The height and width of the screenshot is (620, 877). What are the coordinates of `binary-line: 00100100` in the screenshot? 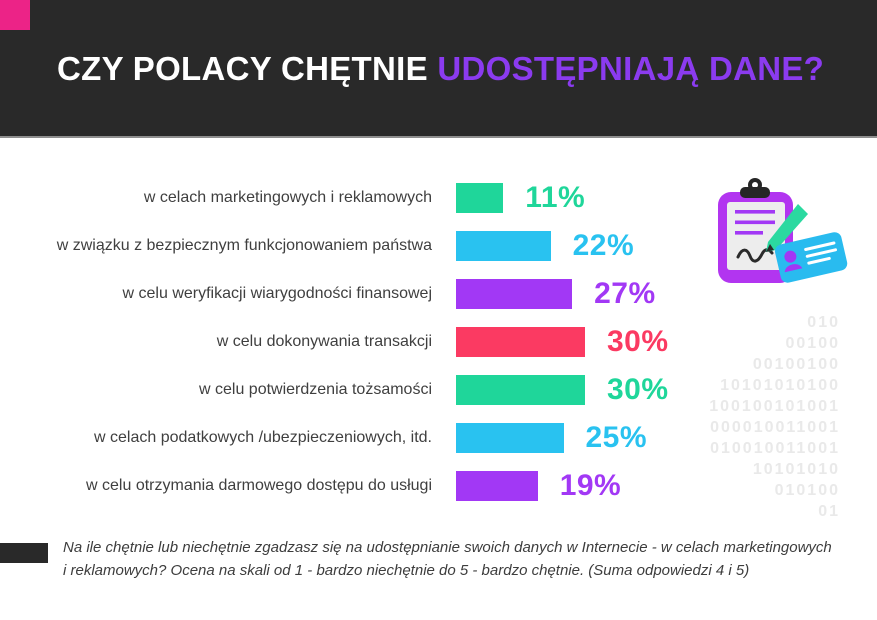 It's located at (796, 364).